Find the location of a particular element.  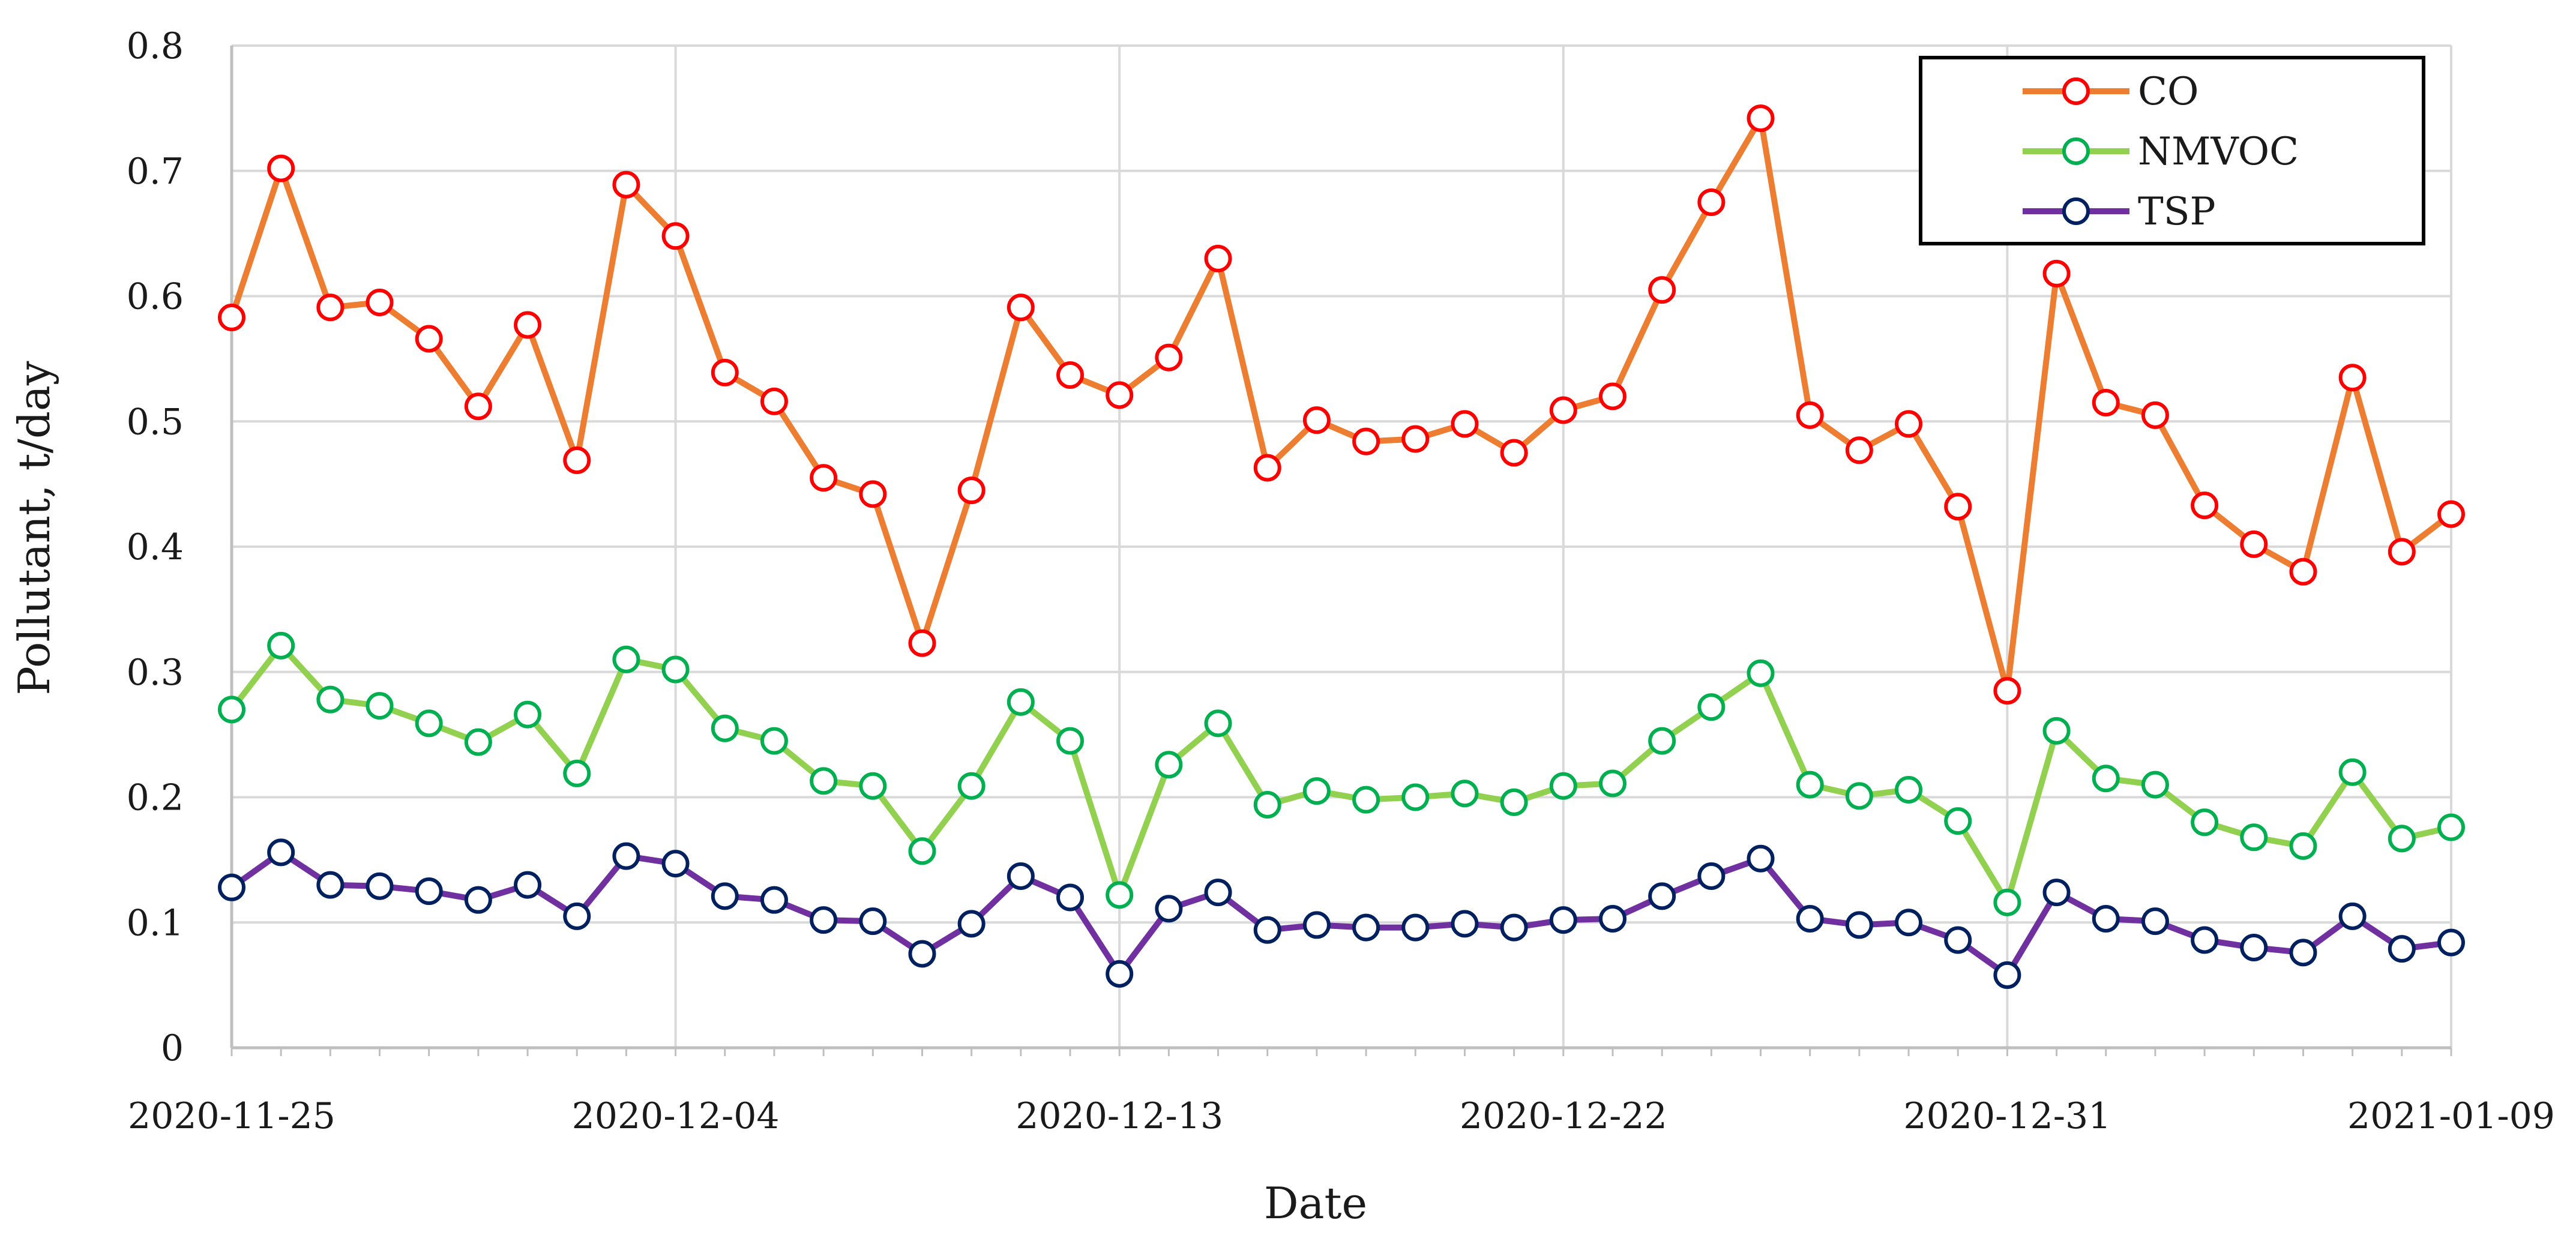

legend-item-nmvoc: NMVOC is located at coordinates (2161, 152).